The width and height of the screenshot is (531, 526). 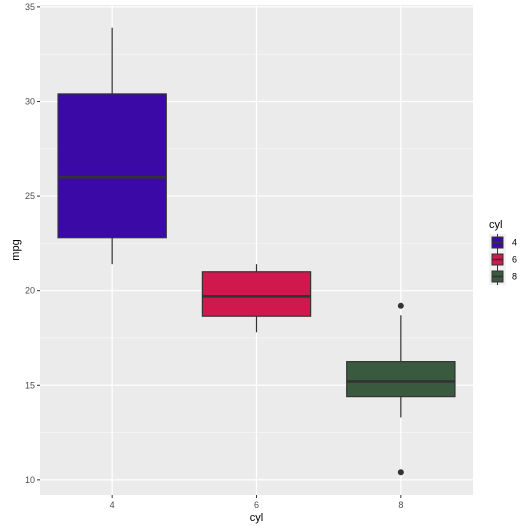 I want to click on legend: cyl 4 6 8, so click(x=503, y=252).